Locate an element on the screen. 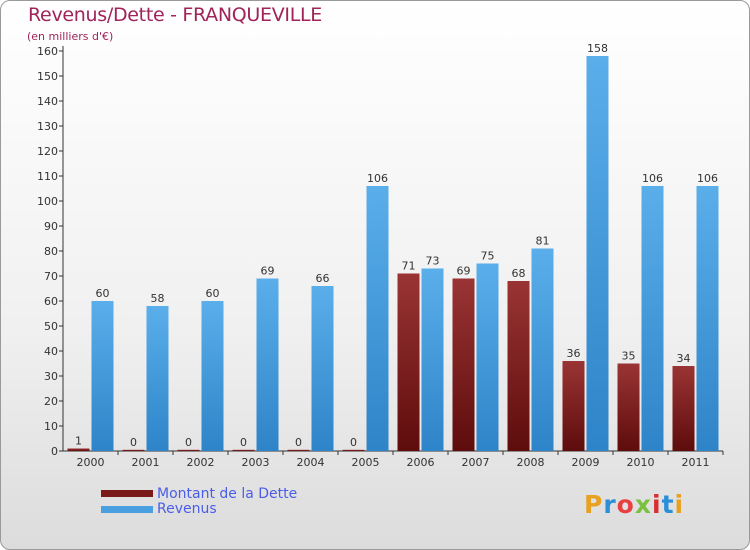 The image size is (750, 550). value-label-revenus: 73 is located at coordinates (433, 261).